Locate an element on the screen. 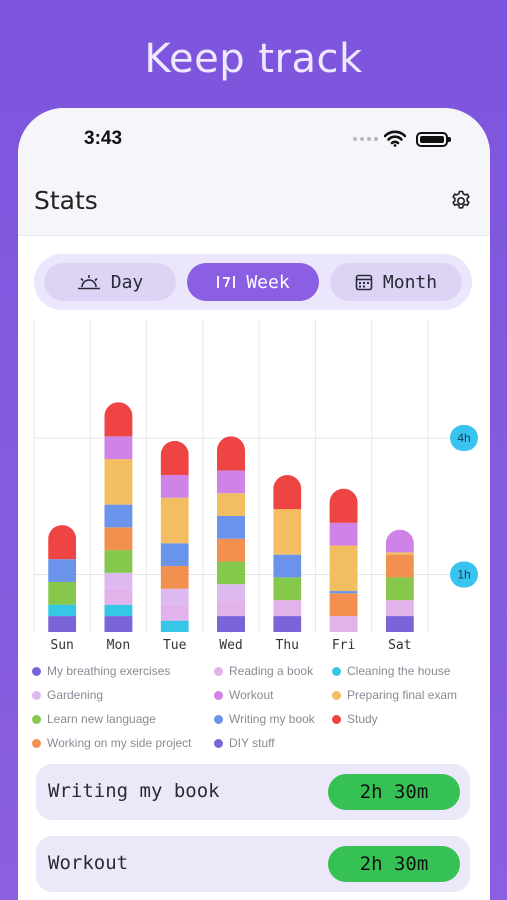 This screenshot has width=507, height=900. page-title: Stats is located at coordinates (66, 200).